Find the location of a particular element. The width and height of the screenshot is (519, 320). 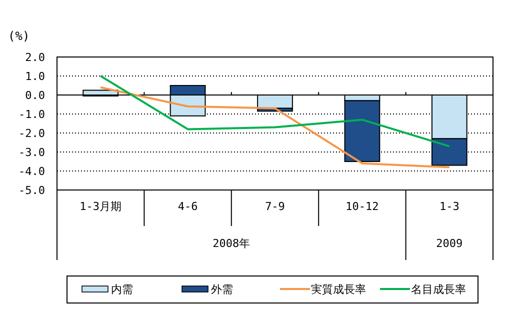

legend-label: 外需 is located at coordinates (222, 289).